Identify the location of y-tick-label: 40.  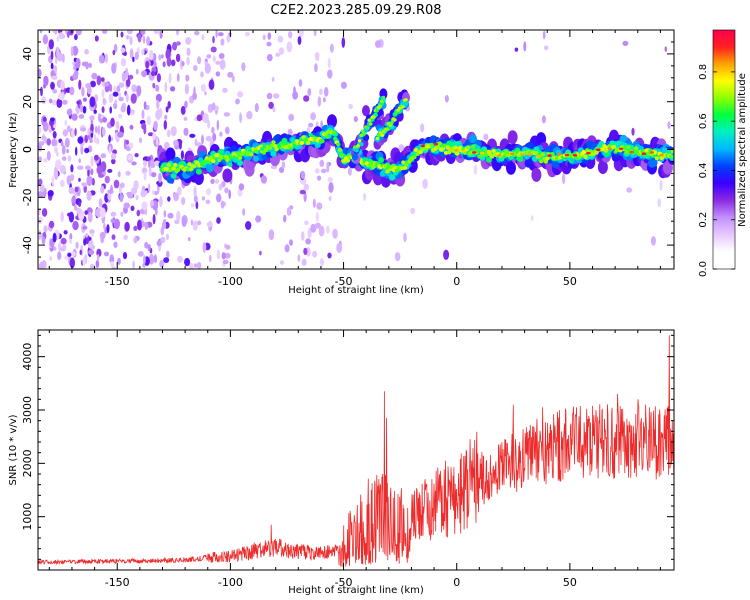
(27, 54).